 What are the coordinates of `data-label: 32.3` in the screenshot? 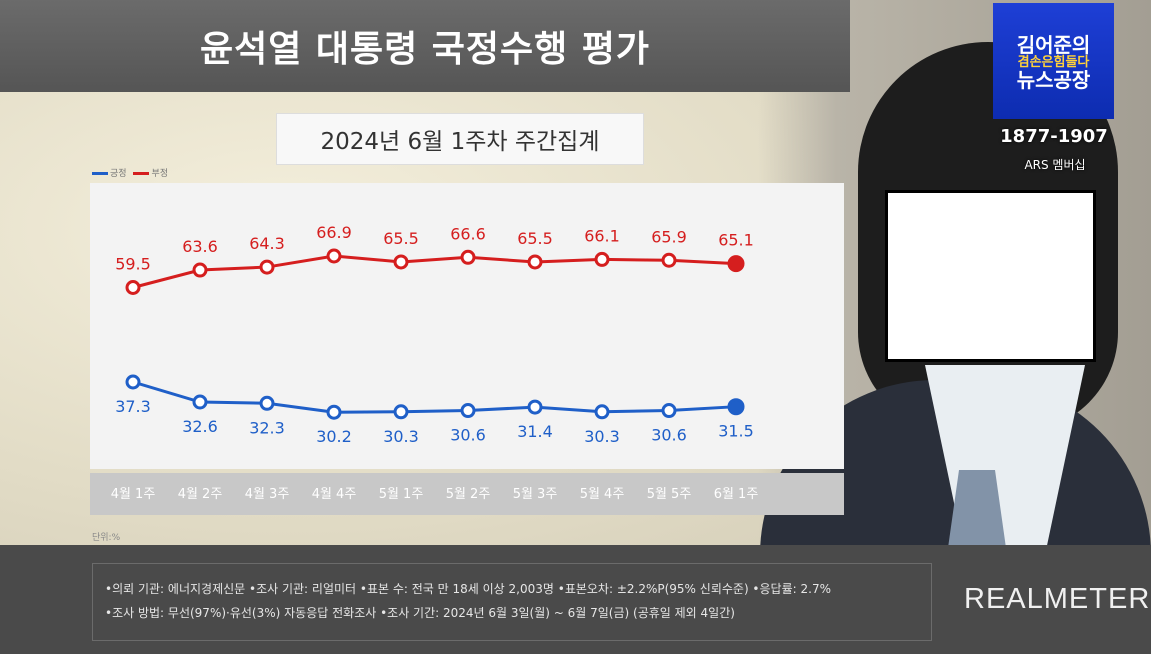 It's located at (267, 427).